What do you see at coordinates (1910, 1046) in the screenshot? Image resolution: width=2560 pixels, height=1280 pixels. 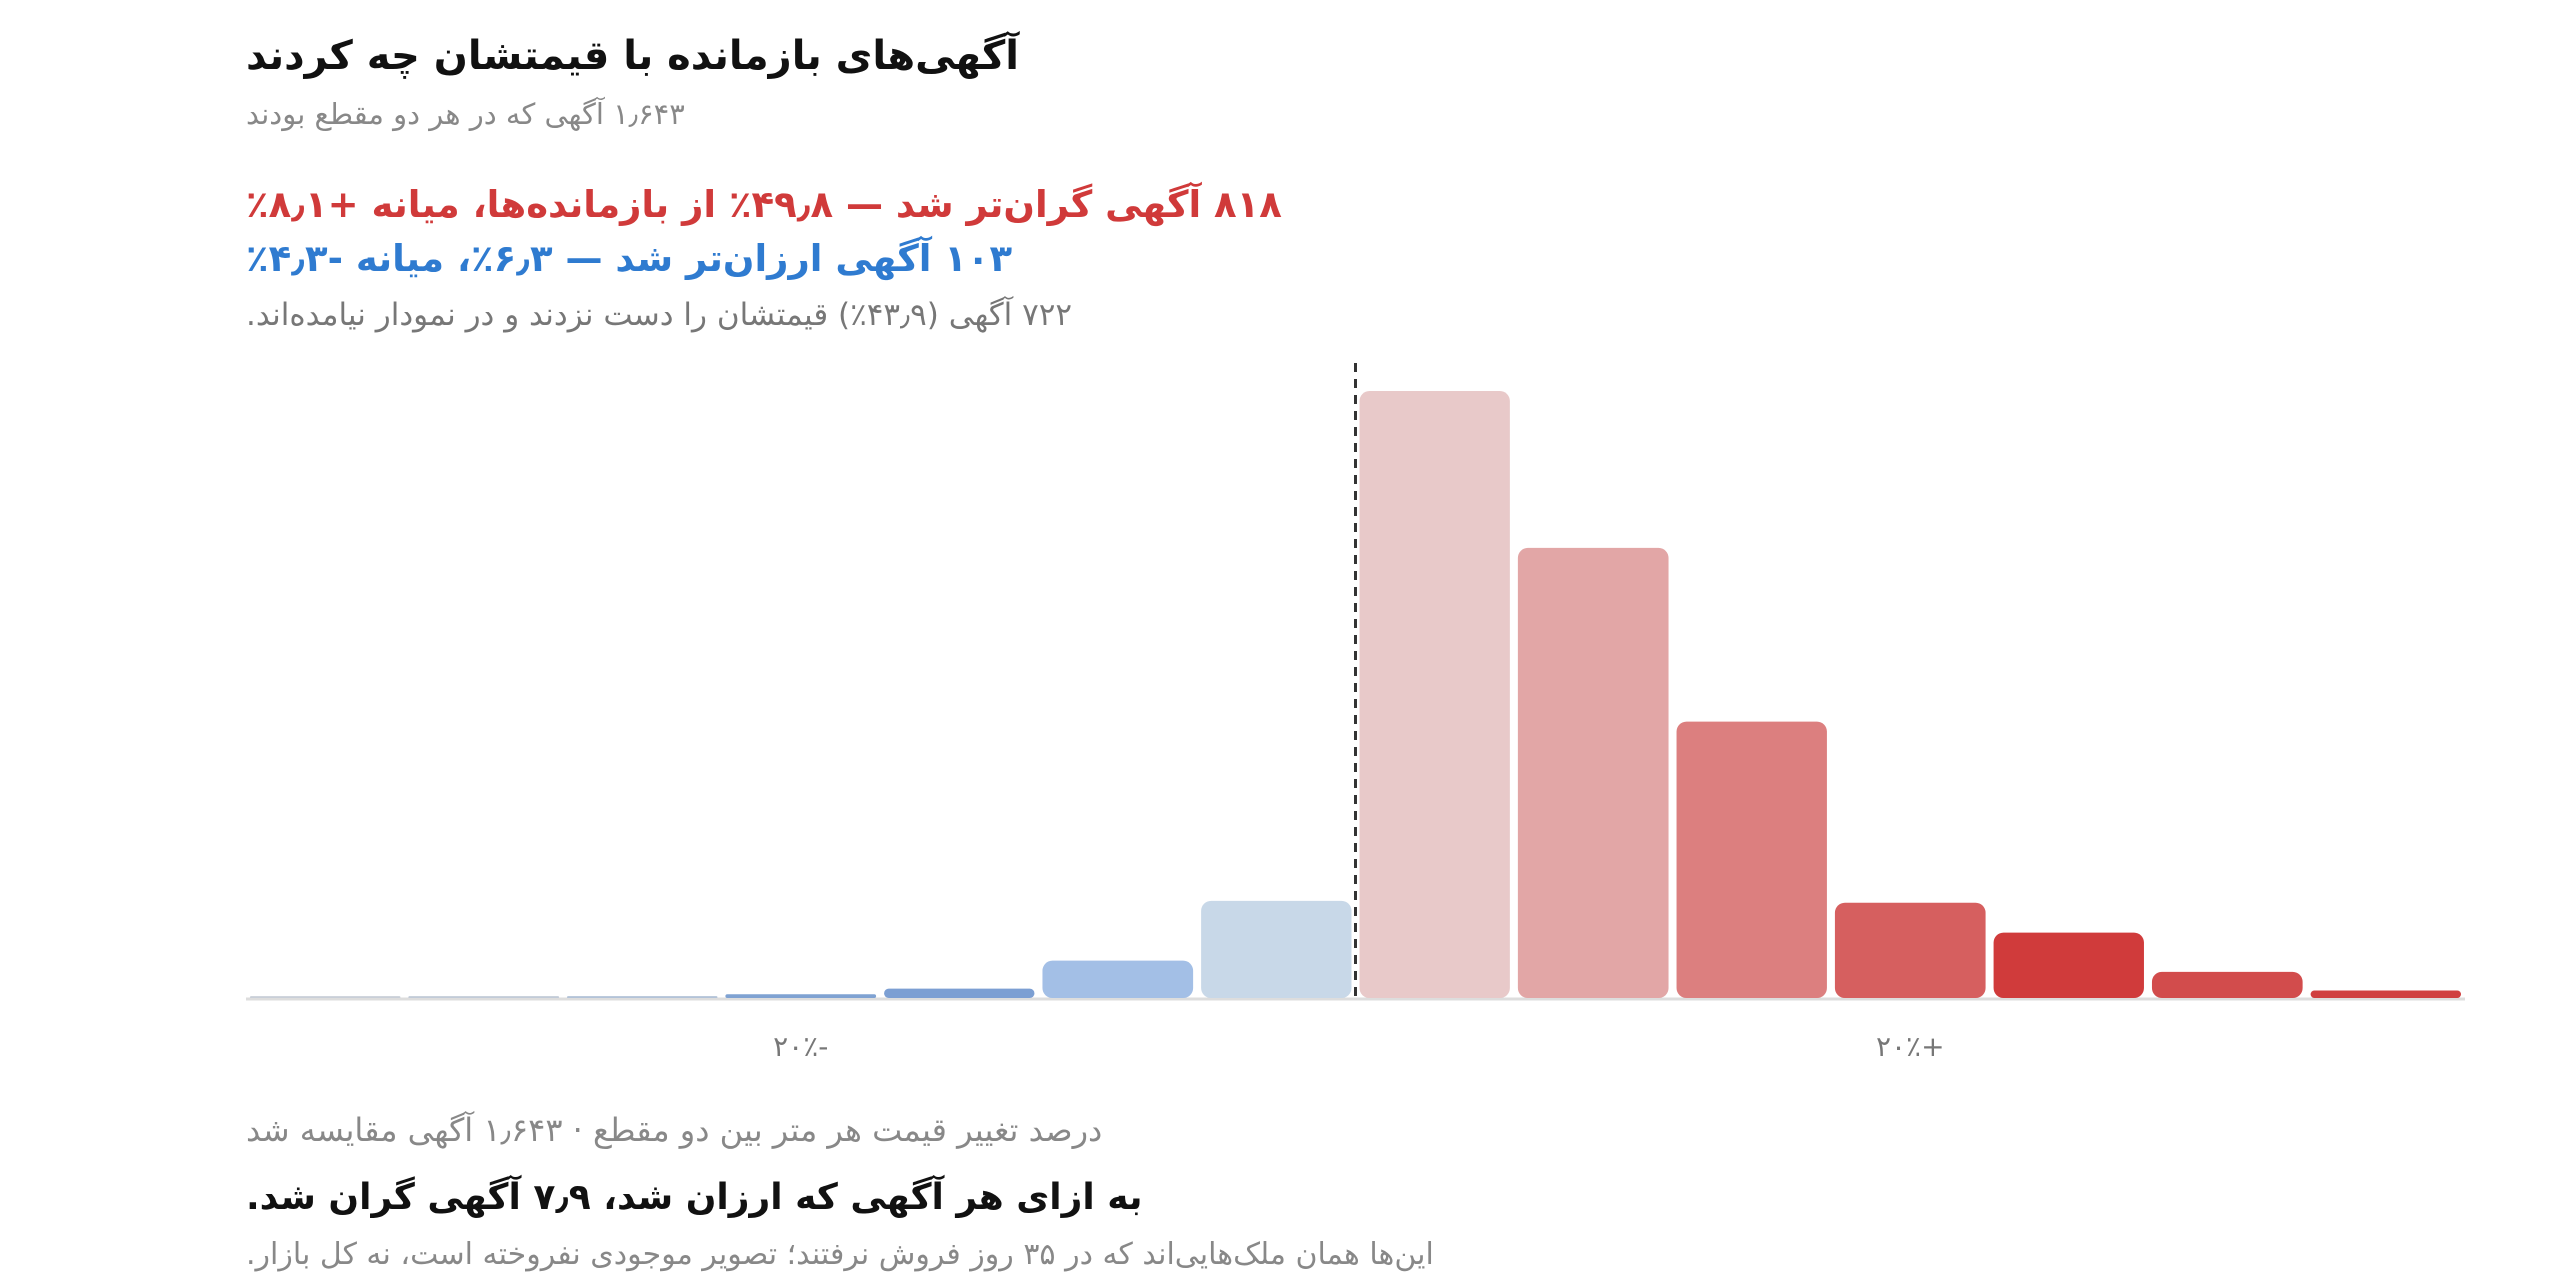 I see `x-tick-label: +۲۰٪` at bounding box center [1910, 1046].